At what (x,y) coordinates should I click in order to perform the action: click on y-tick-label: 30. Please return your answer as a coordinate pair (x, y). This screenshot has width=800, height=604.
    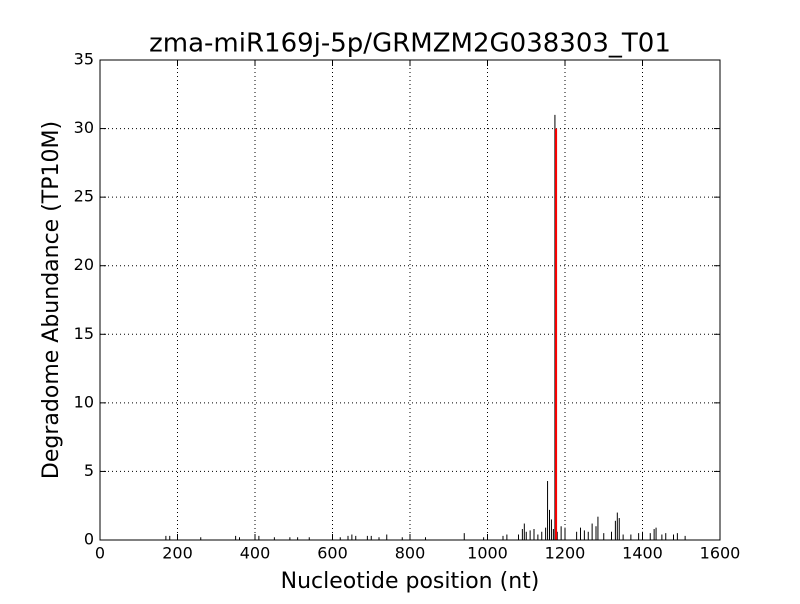
    Looking at the image, I should click on (84, 127).